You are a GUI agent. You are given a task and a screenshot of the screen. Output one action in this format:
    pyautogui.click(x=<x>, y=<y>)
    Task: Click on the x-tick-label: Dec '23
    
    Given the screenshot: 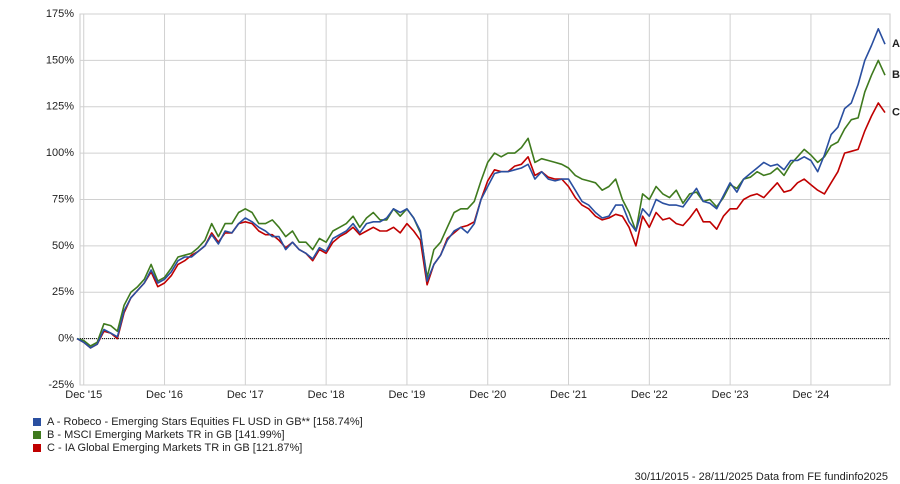 What is the action you would take?
    pyautogui.click(x=730, y=395)
    